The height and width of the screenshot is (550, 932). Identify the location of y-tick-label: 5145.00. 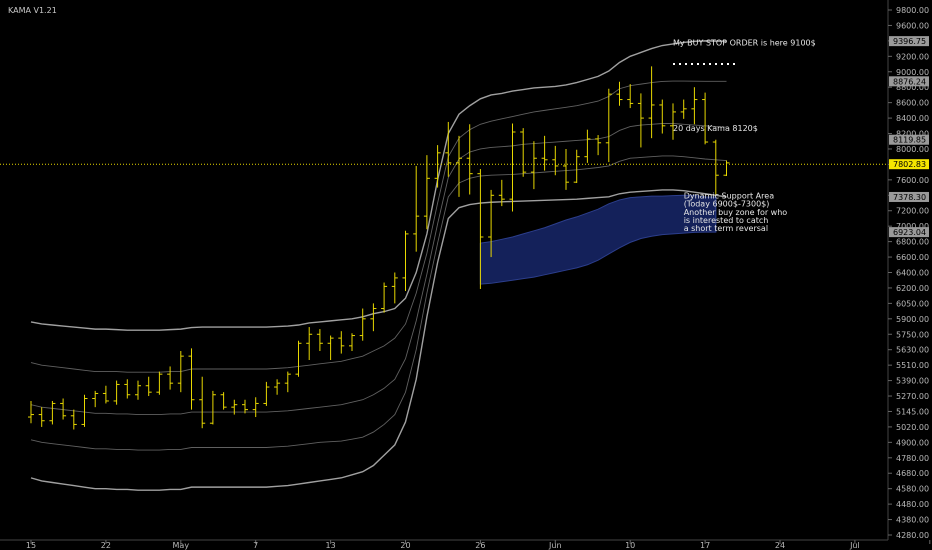
(912, 411).